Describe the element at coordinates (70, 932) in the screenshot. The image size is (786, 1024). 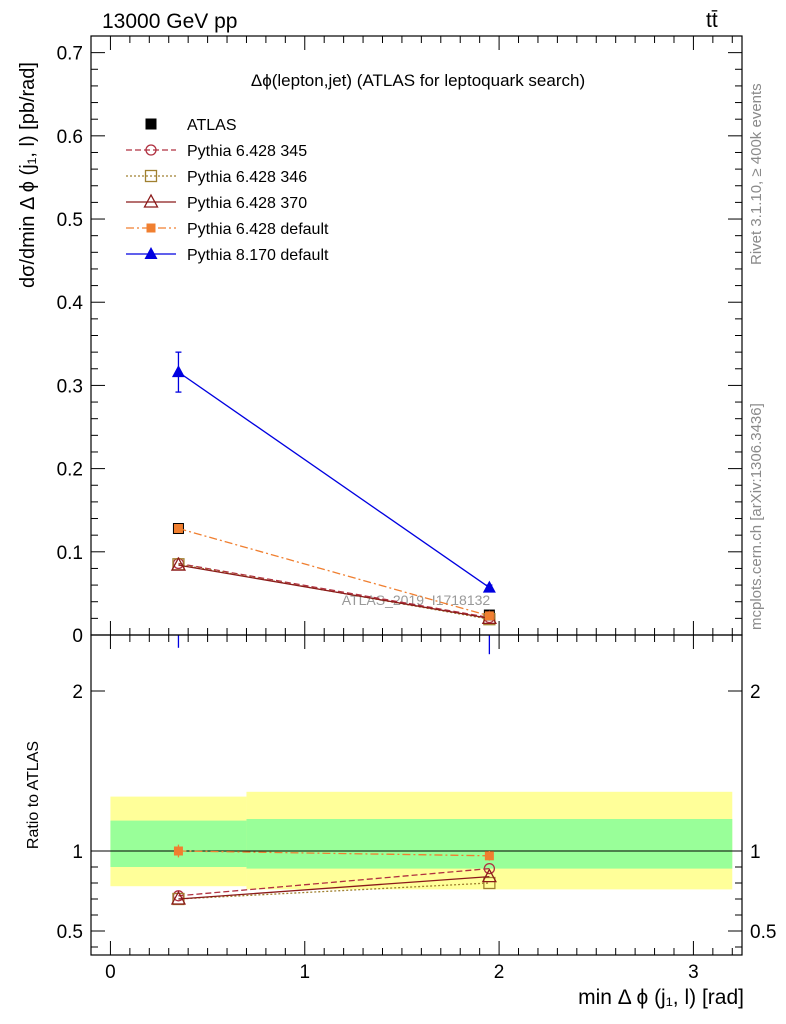
I see `y-tick-label-left: 0.5` at that location.